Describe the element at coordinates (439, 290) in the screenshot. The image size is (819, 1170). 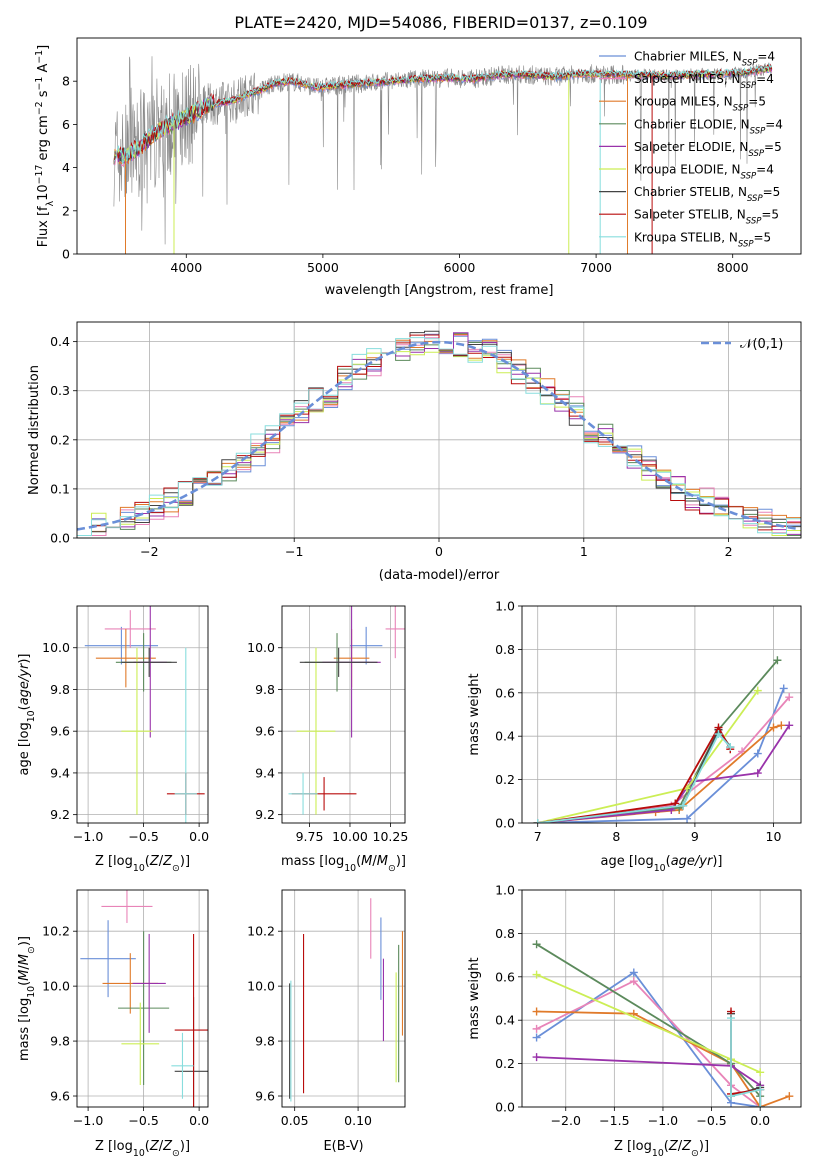
I see `x-axis-label: wavelength [Angstrom, rest frame]` at that location.